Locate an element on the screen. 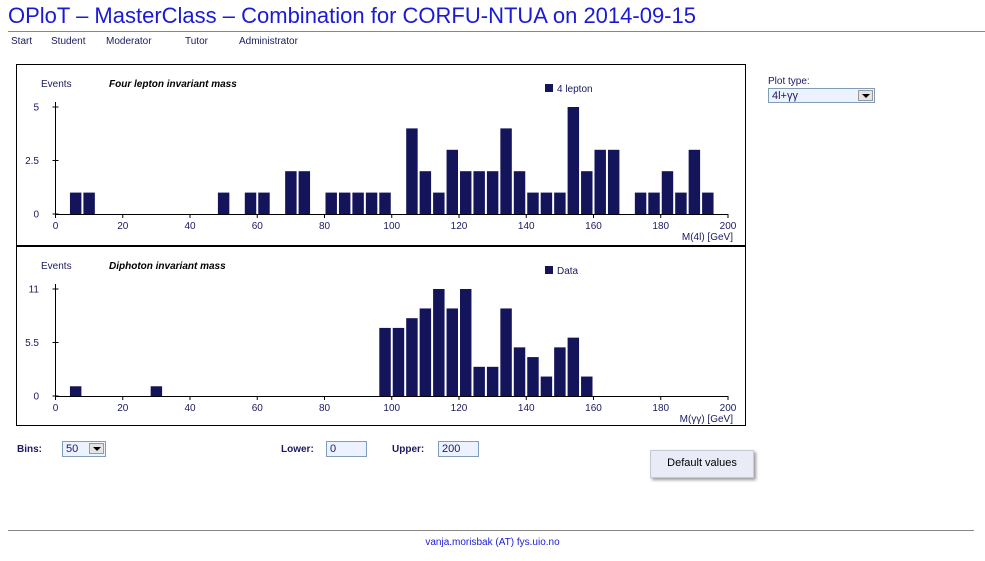 This screenshot has width=985, height=561. plot-type-label: Plot type: is located at coordinates (789, 81).